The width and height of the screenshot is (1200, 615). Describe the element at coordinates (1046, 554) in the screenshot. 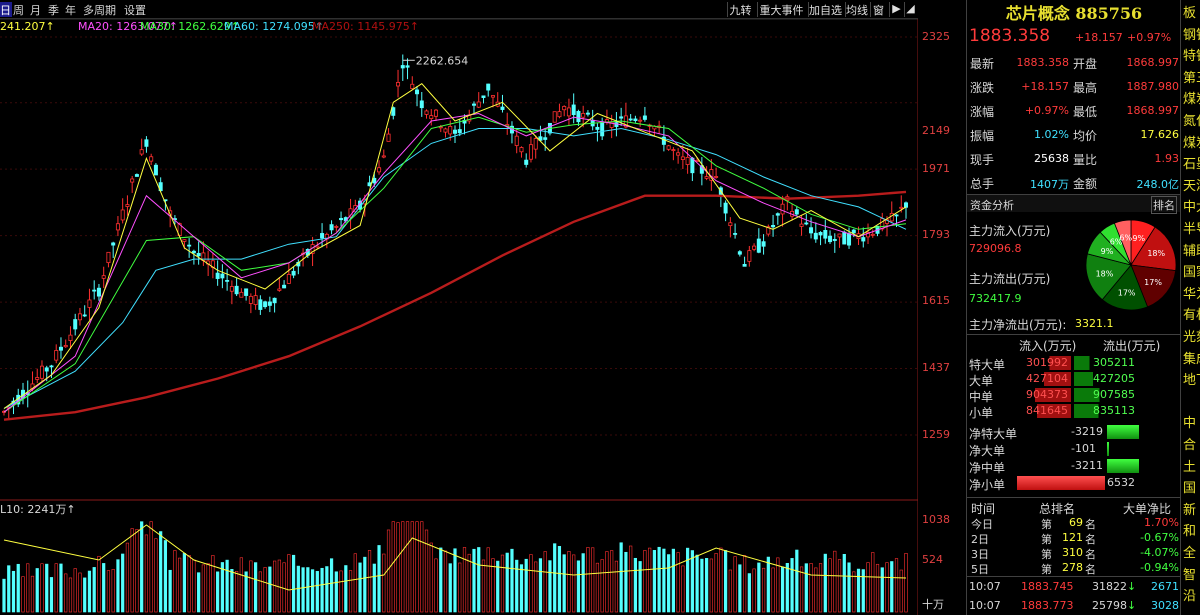

I see `rank-prefix: 第` at that location.